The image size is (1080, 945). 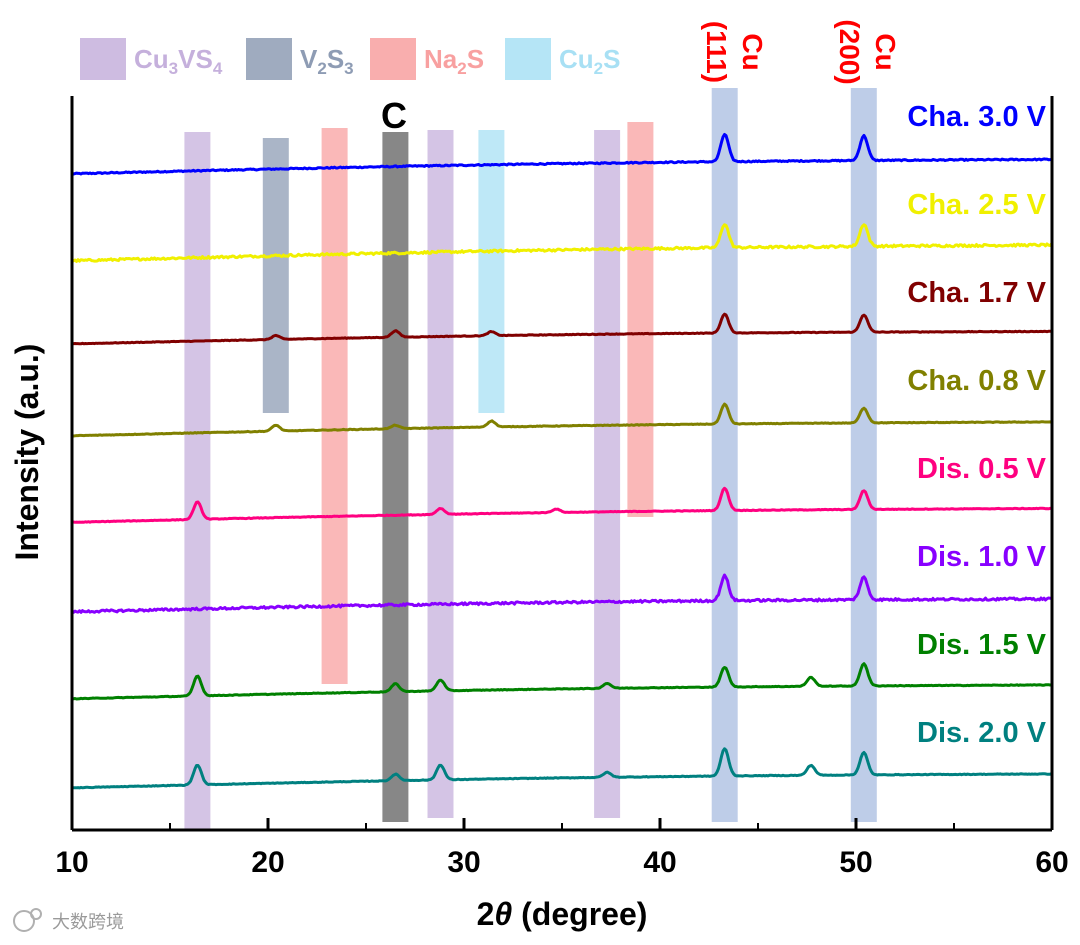 What do you see at coordinates (752, 51) in the screenshot?
I see `cu111-element-label: Cu` at bounding box center [752, 51].